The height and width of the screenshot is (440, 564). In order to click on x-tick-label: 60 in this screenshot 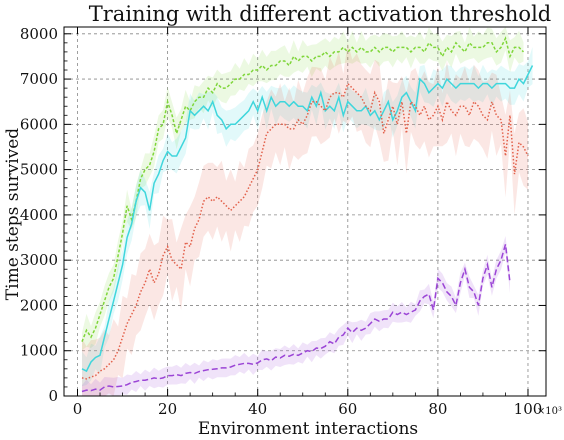, I will do `click(347, 409)`.